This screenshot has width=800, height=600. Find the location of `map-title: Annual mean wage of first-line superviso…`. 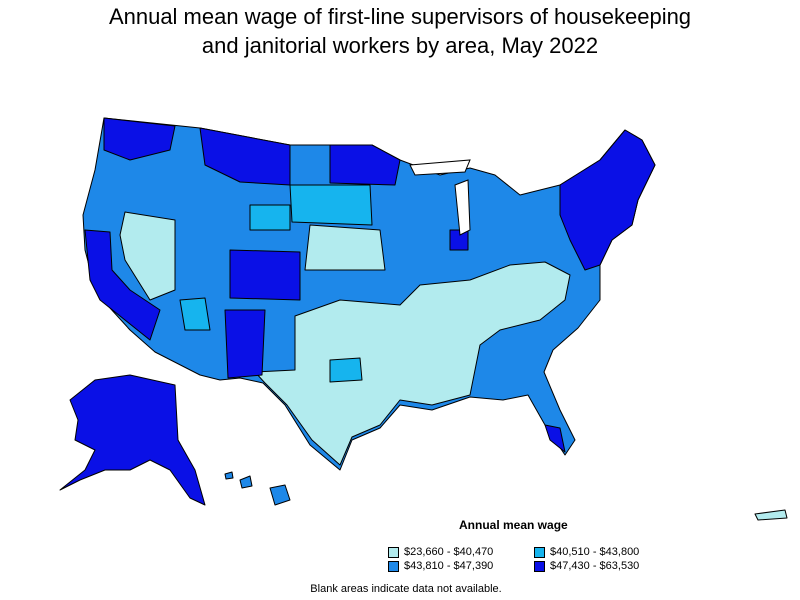

map-title: Annual mean wage of first-line superviso… is located at coordinates (400, 31).